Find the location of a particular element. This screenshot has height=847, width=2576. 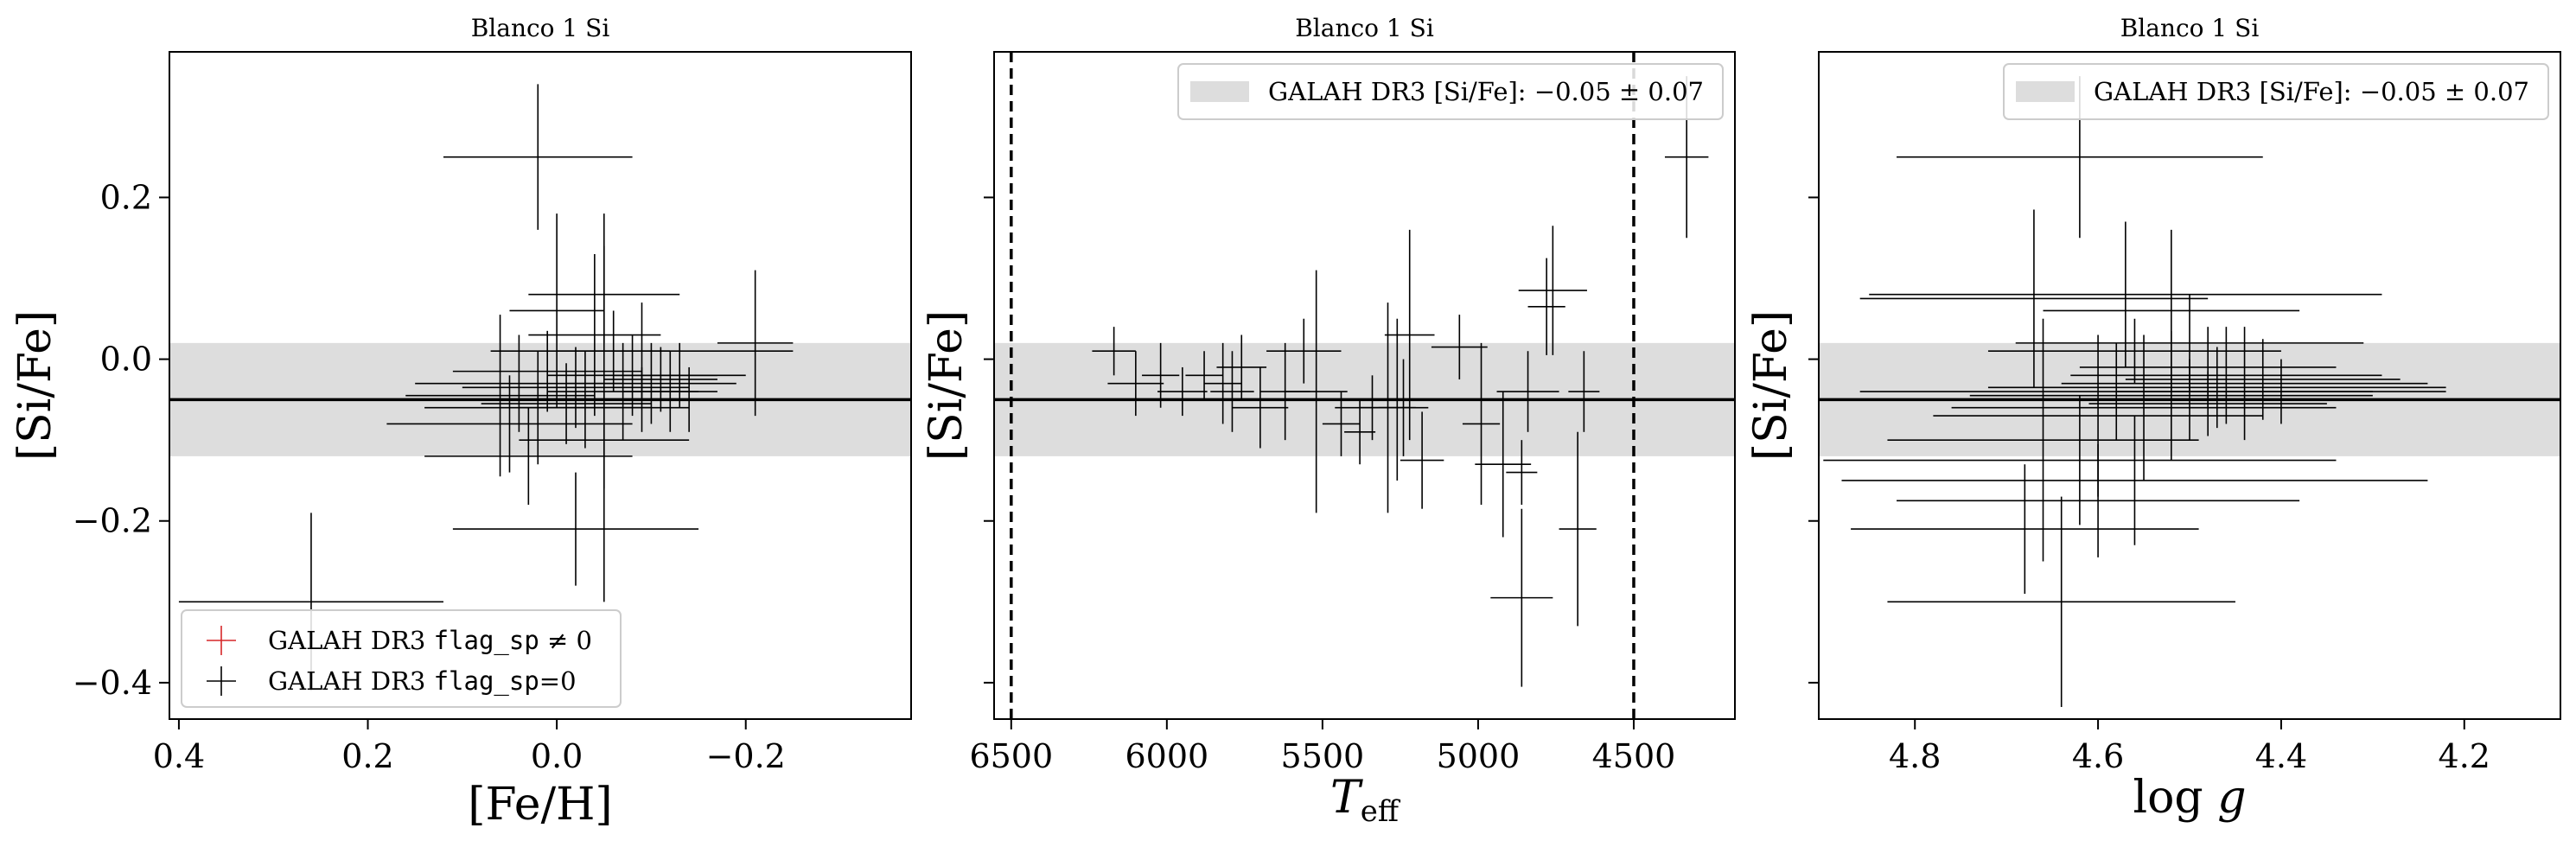

x-tick-label: −0.2 is located at coordinates (746, 756).